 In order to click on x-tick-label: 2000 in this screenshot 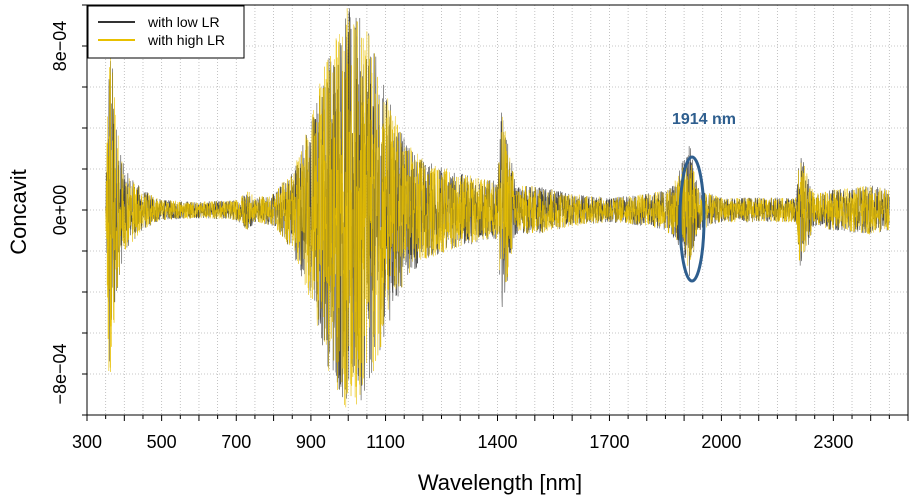, I will do `click(721, 442)`.